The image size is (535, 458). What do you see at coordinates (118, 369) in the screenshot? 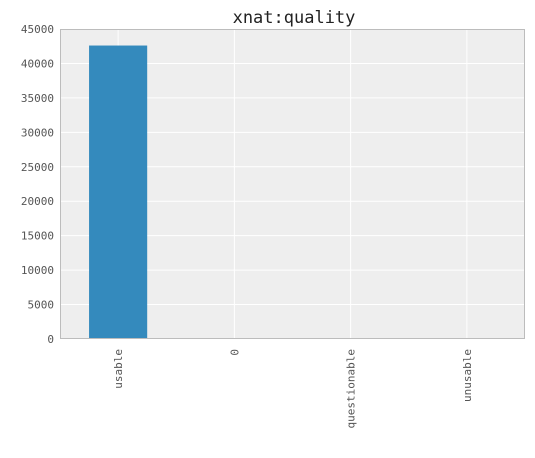
I see `x-tick-label: usable` at bounding box center [118, 369].